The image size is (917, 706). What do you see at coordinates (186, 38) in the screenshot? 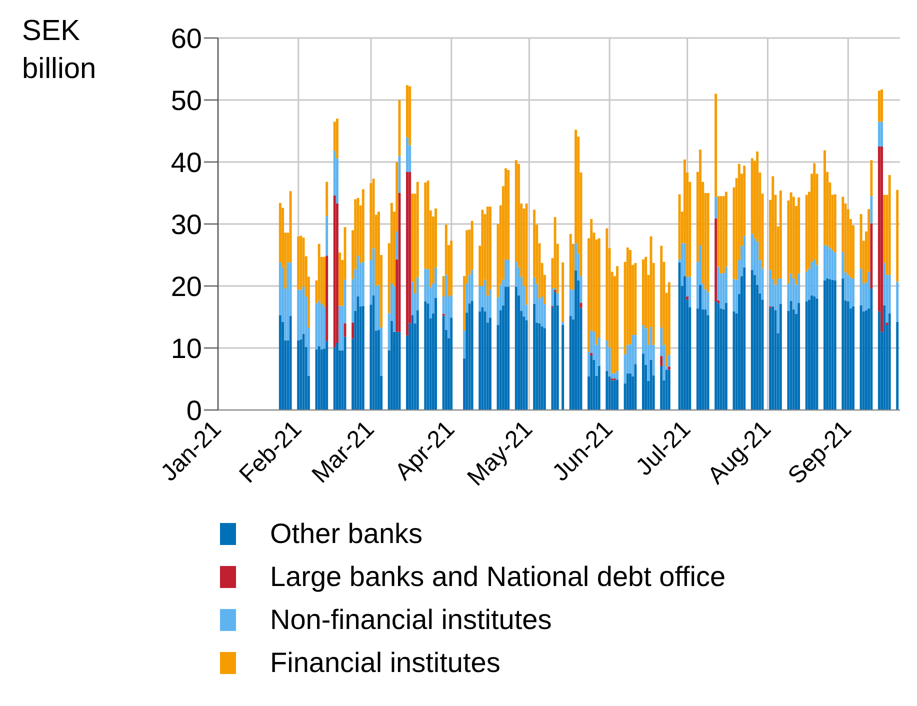
I see `y-tick-label: 60` at bounding box center [186, 38].